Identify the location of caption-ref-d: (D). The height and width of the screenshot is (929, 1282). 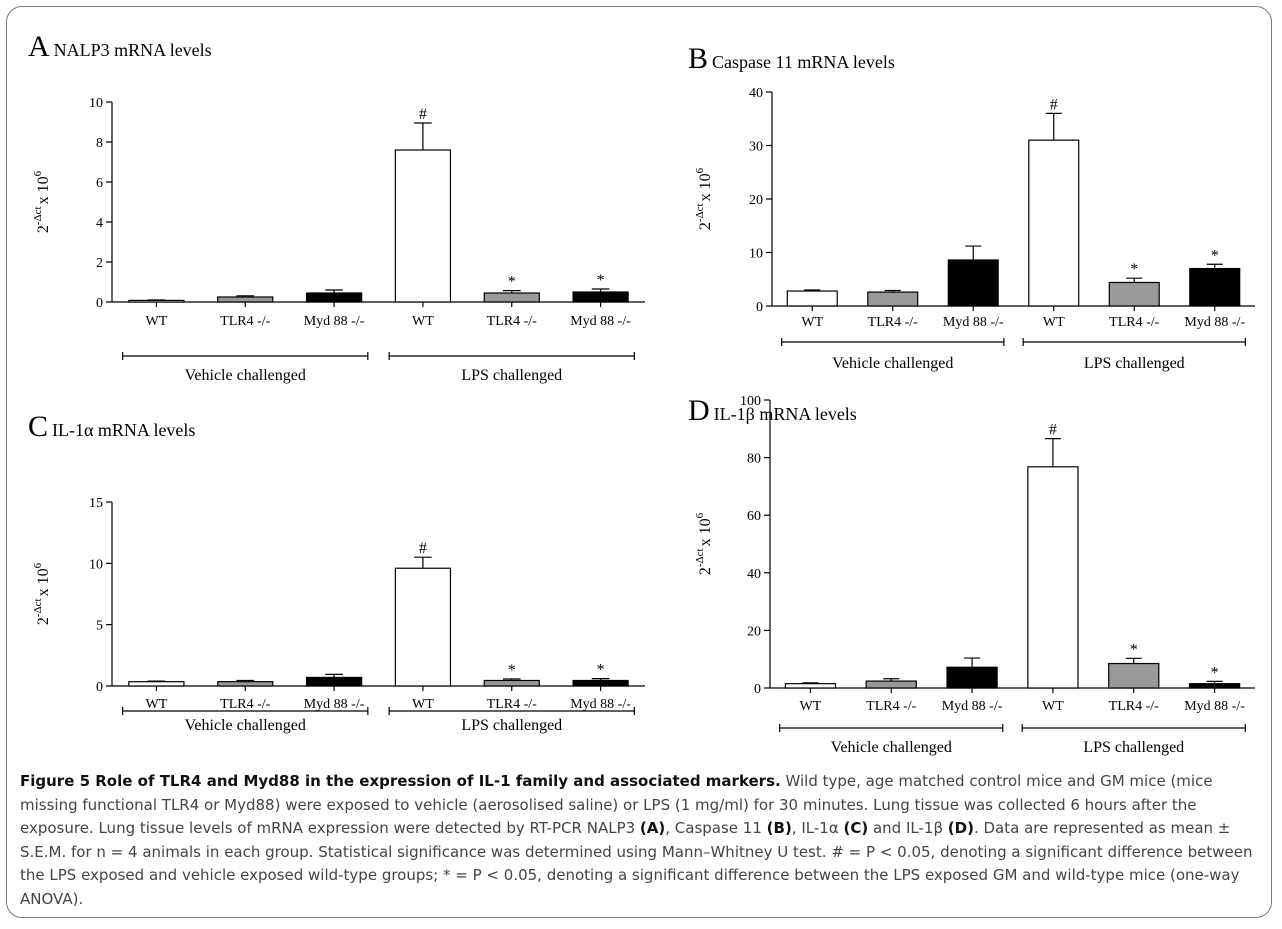
(960, 828).